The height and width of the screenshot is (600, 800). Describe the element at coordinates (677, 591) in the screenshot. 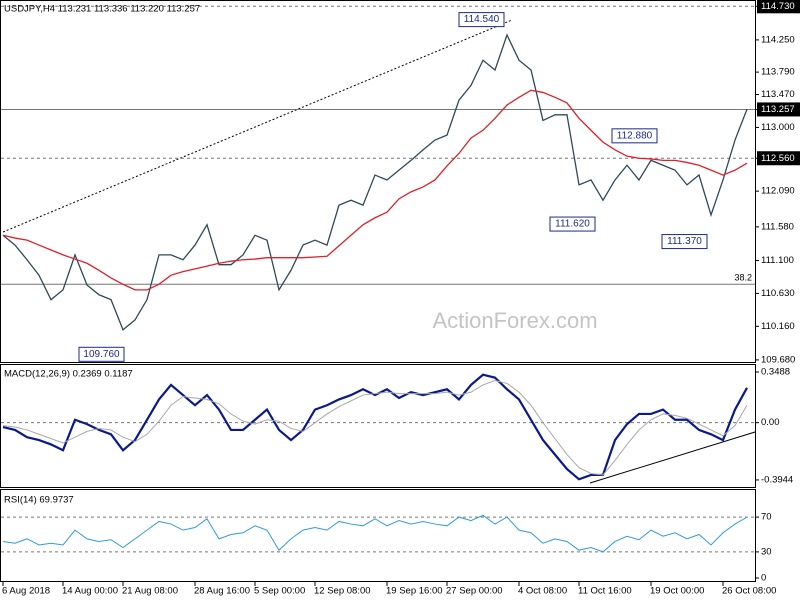

I see `x-tick-label: 19 Oct 00:00` at that location.